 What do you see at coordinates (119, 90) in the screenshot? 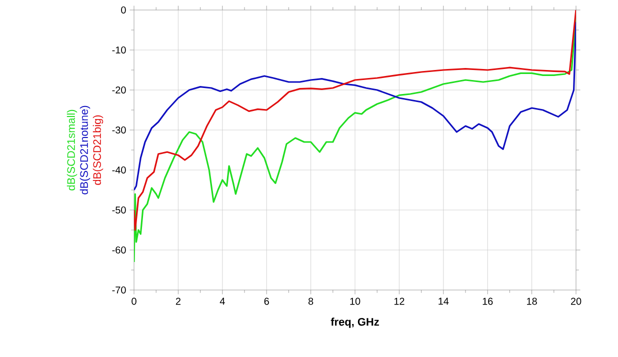
I see `y-tick-label: -20` at bounding box center [119, 90].